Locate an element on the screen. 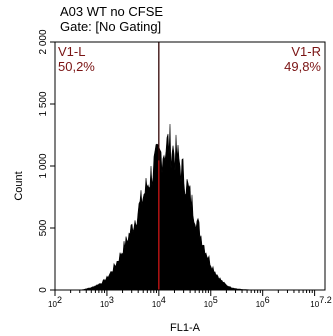 The height and width of the screenshot is (336, 333). x-tick-label: 10⁵ is located at coordinates (211, 302).